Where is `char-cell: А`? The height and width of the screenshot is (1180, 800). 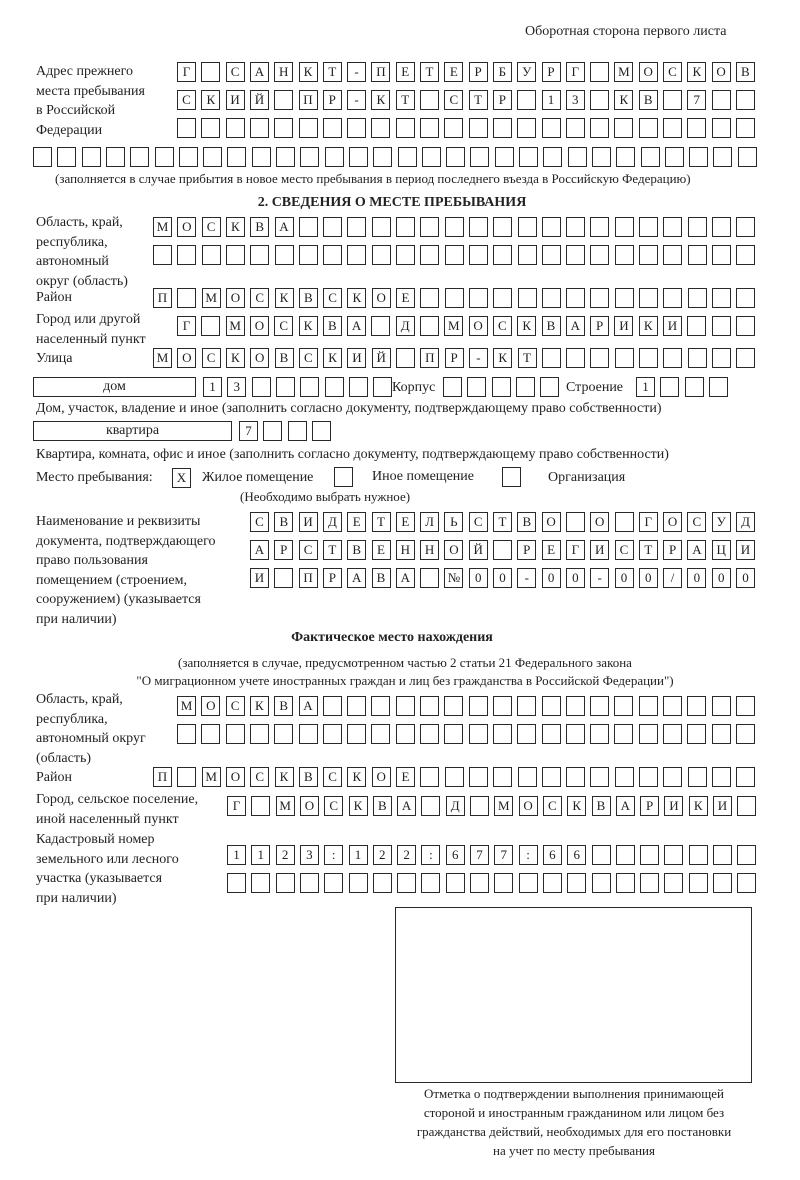 char-cell: А is located at coordinates (259, 72).